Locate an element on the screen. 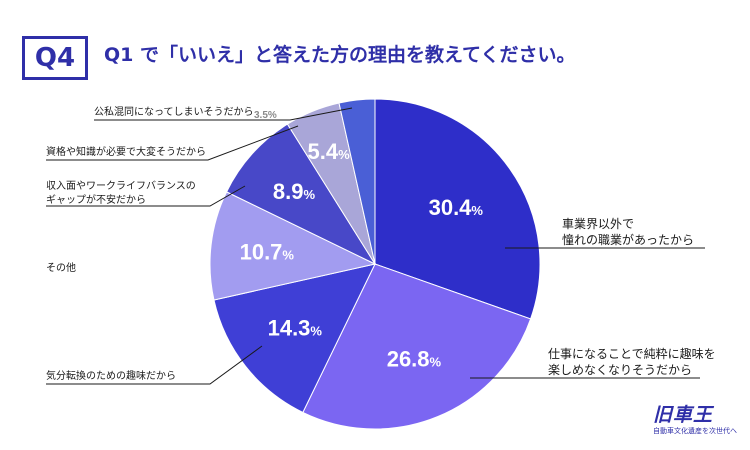  question-badge: Q4 is located at coordinates (55, 58).